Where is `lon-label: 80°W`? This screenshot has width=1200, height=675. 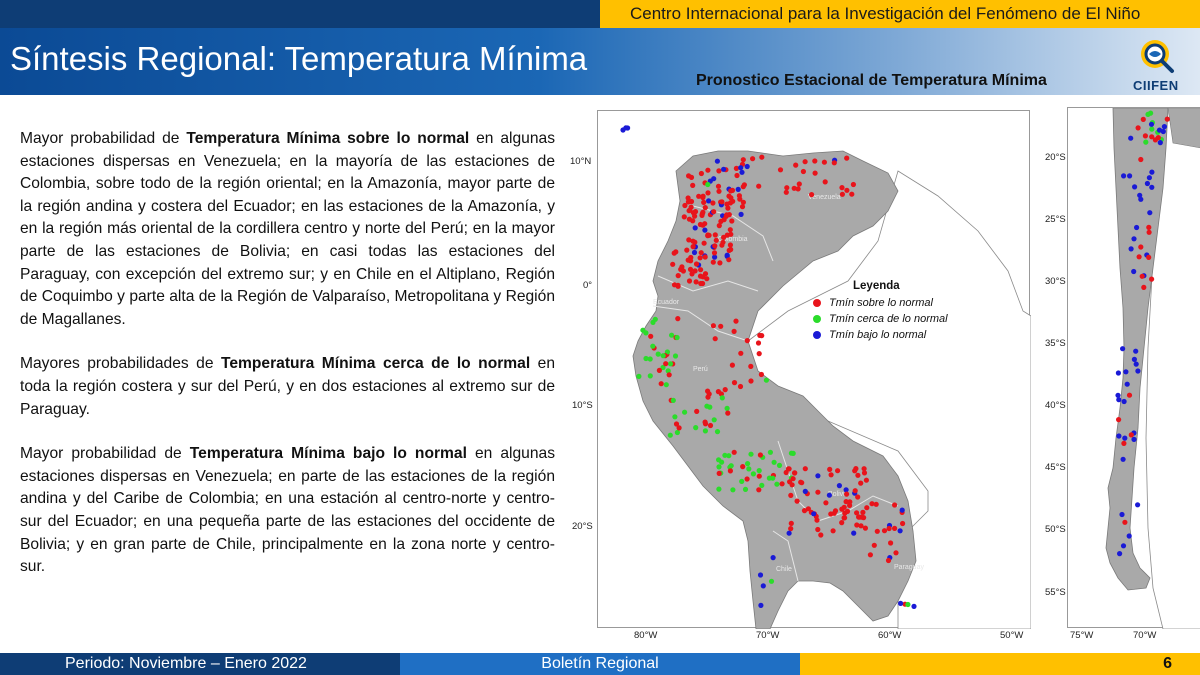
lon-label: 80°W is located at coordinates (646, 635).